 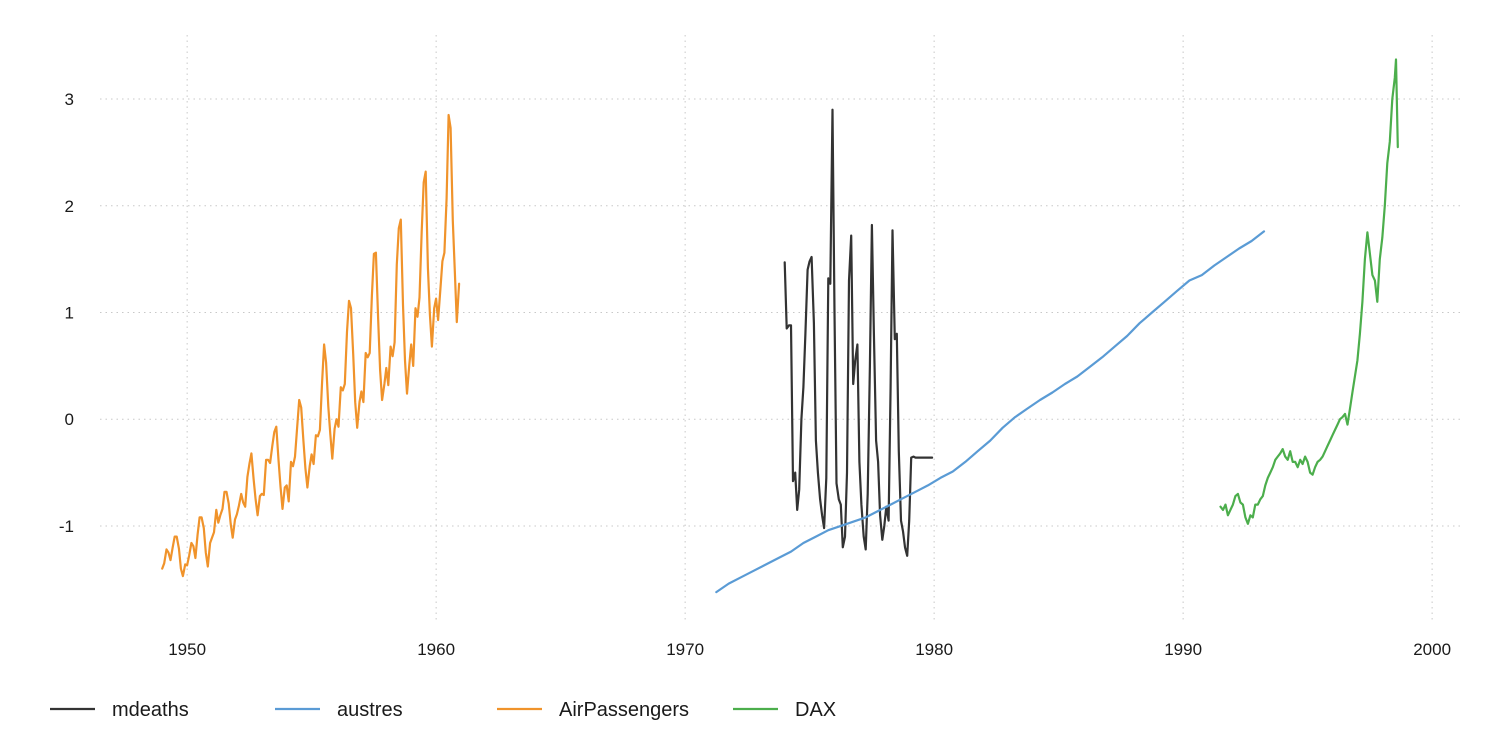 What do you see at coordinates (858, 332) in the screenshot?
I see `series-line-mdeaths` at bounding box center [858, 332].